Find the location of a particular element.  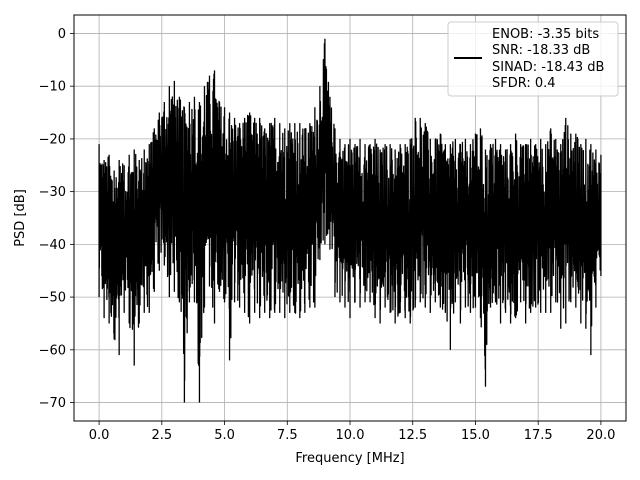

legend-entry-sfdr: SFDR: 0.4 is located at coordinates (524, 83).